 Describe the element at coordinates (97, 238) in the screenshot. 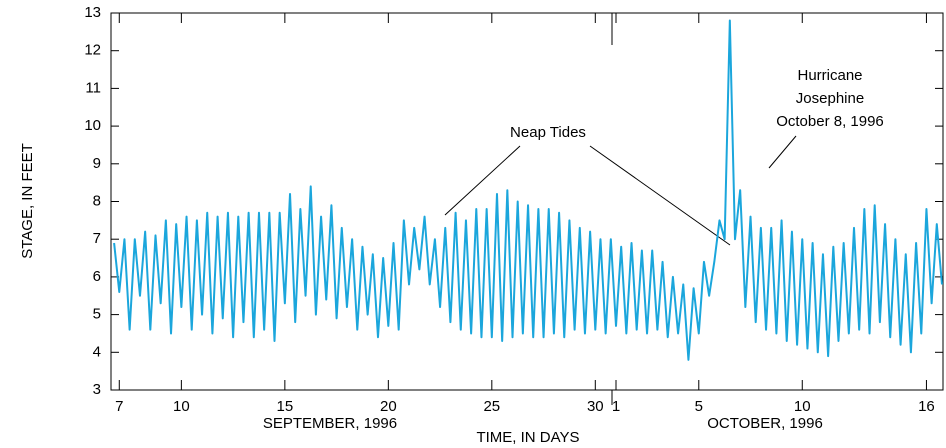

I see `y-tick-label: 7` at that location.